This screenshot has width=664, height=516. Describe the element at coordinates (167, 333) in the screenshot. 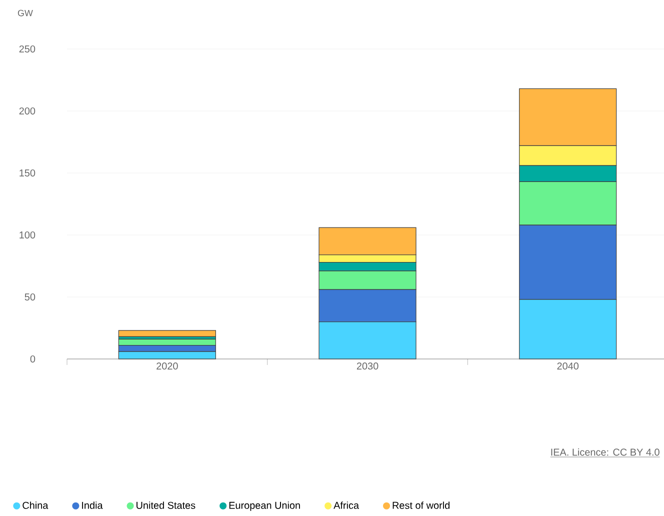

I see `bar` at that location.